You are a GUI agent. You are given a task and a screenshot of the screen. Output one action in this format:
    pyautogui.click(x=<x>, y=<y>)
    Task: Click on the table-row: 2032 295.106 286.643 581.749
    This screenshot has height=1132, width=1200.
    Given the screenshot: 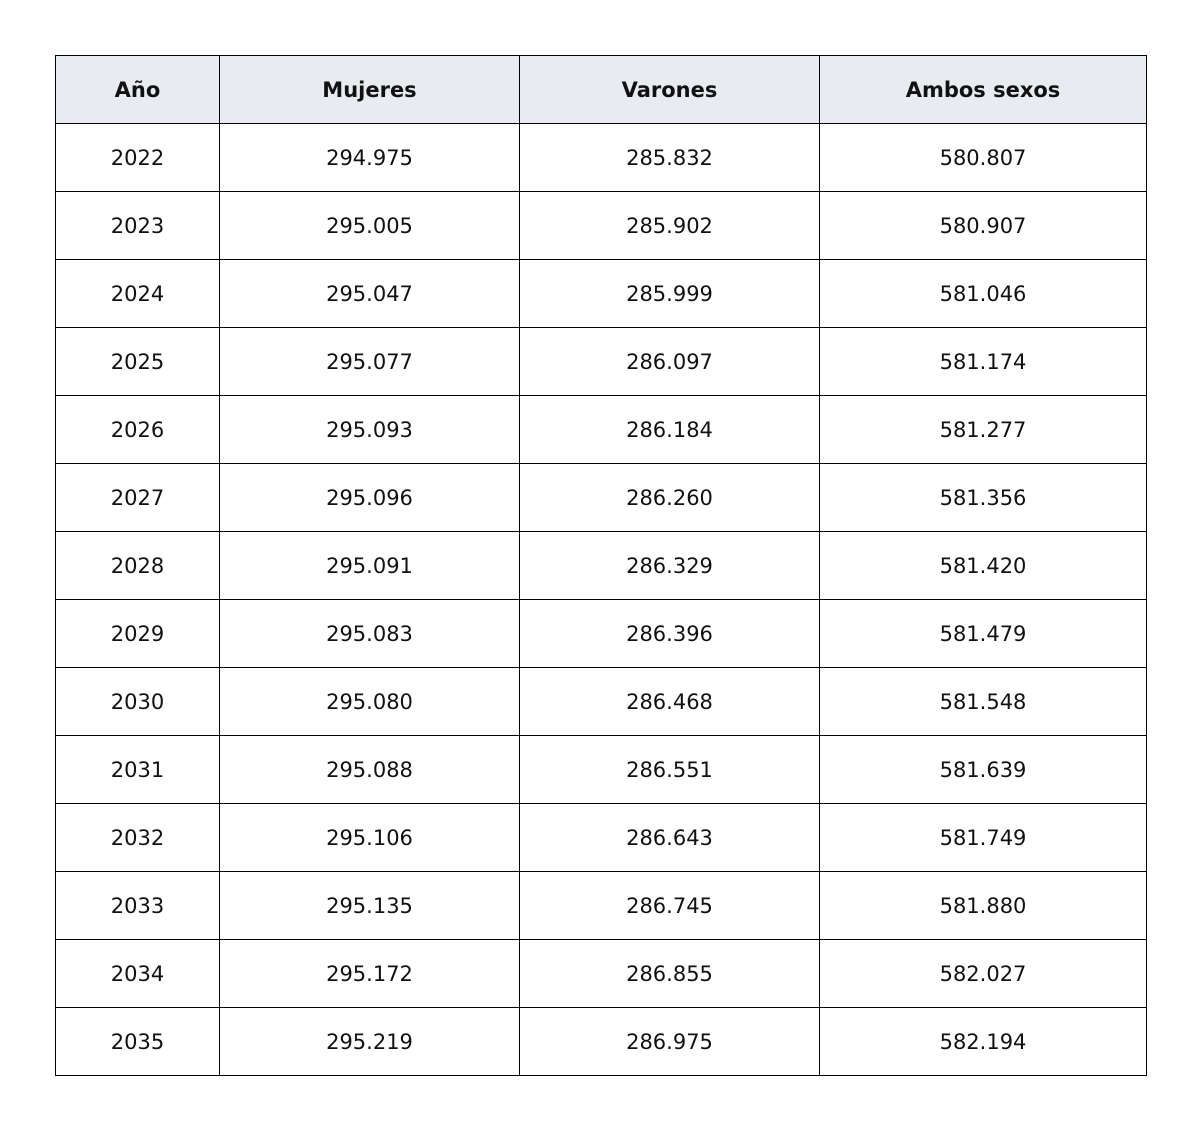 What is the action you would take?
    pyautogui.click(x=601, y=837)
    